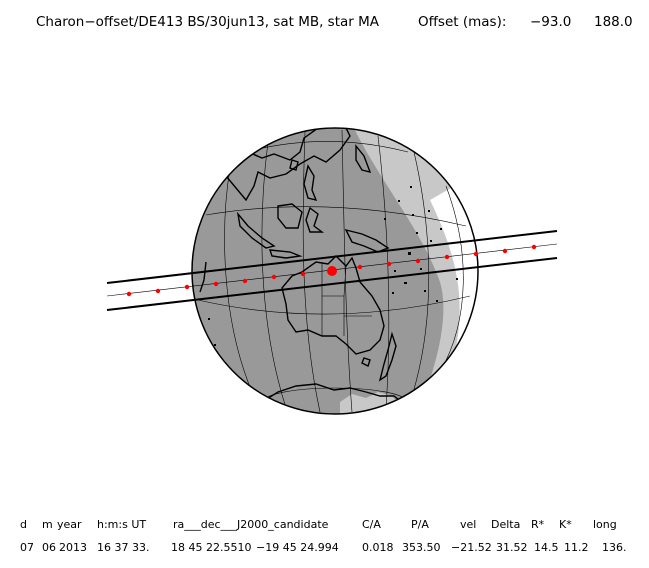  I want to click on philippines-coast, so click(310, 183).